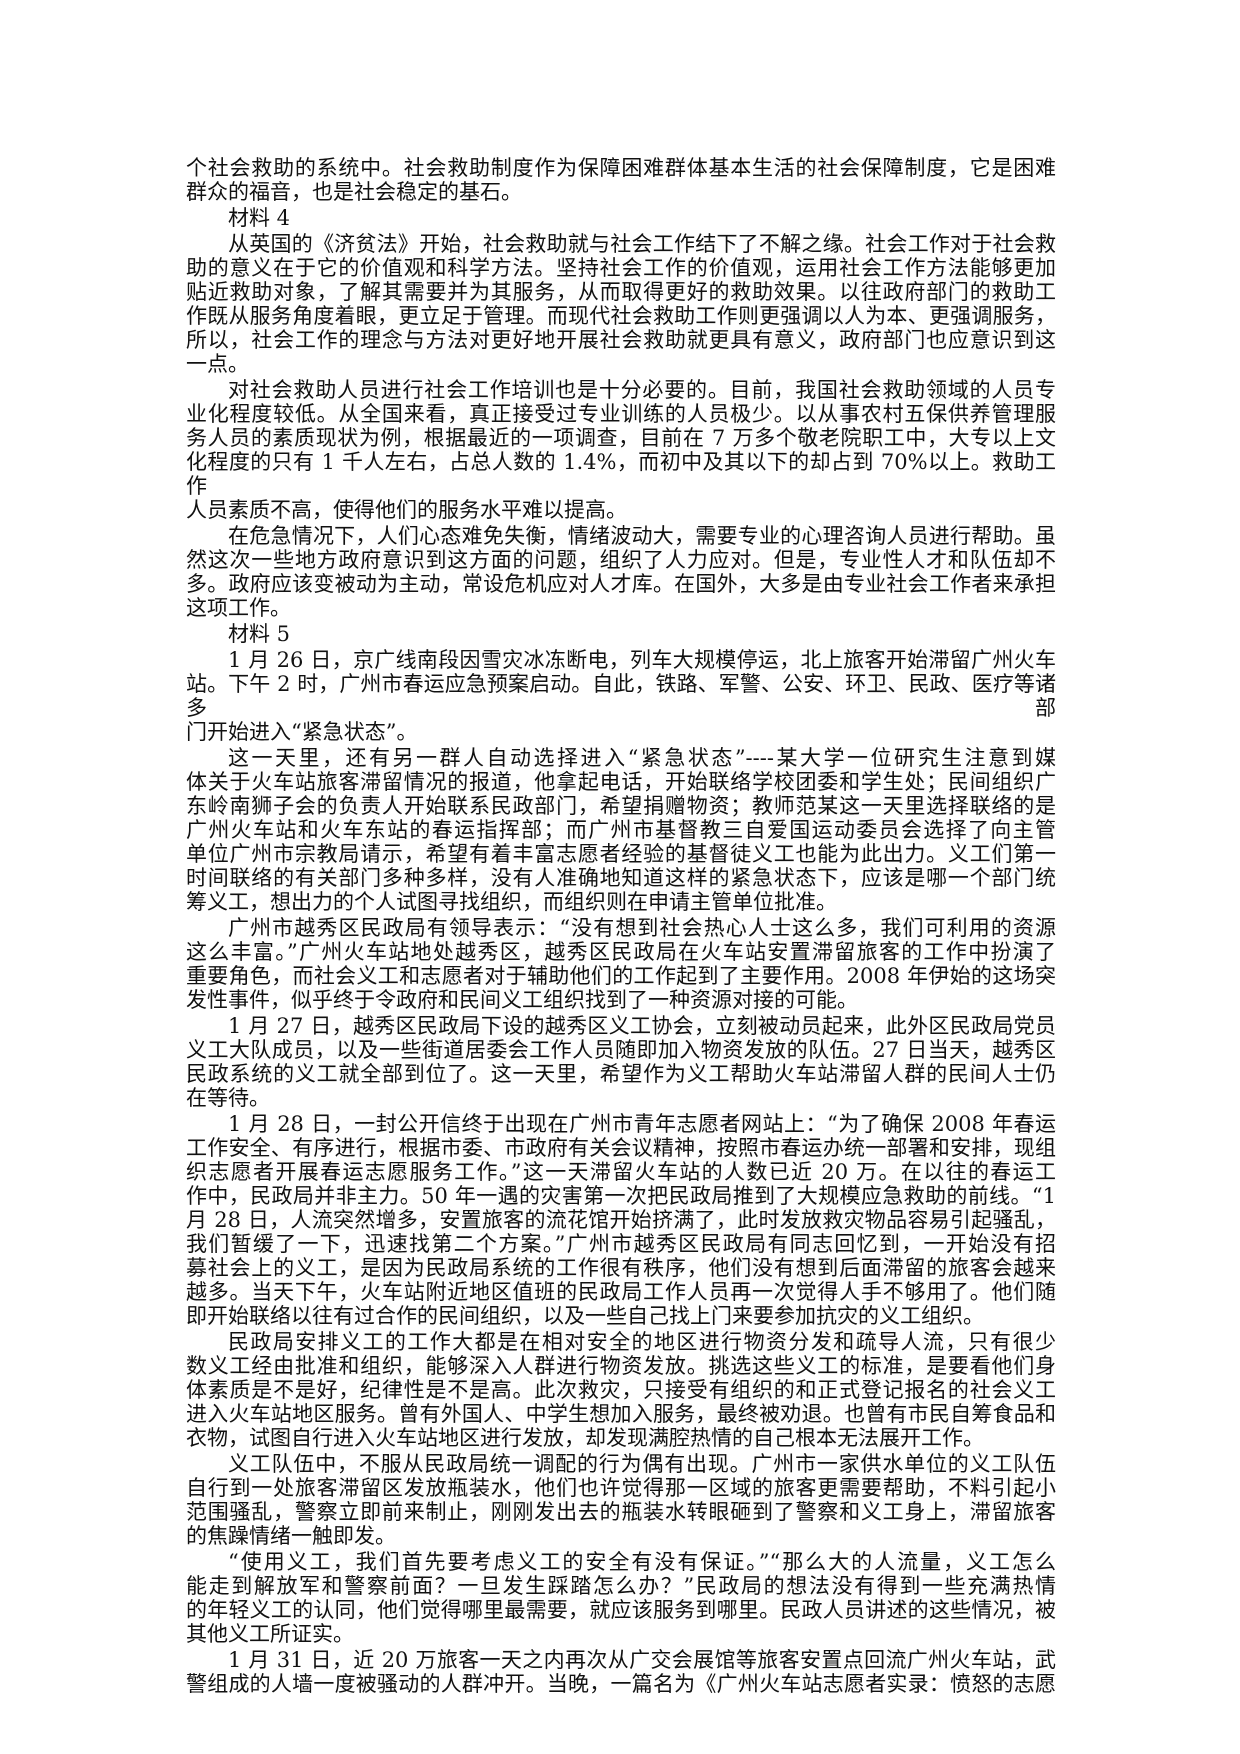 The width and height of the screenshot is (1240, 1754). I want to click on text-line: 对社会救助人员进行社会工作培训也是十分必要的。目前，我国社会救助领域的人员专, so click(642, 390).